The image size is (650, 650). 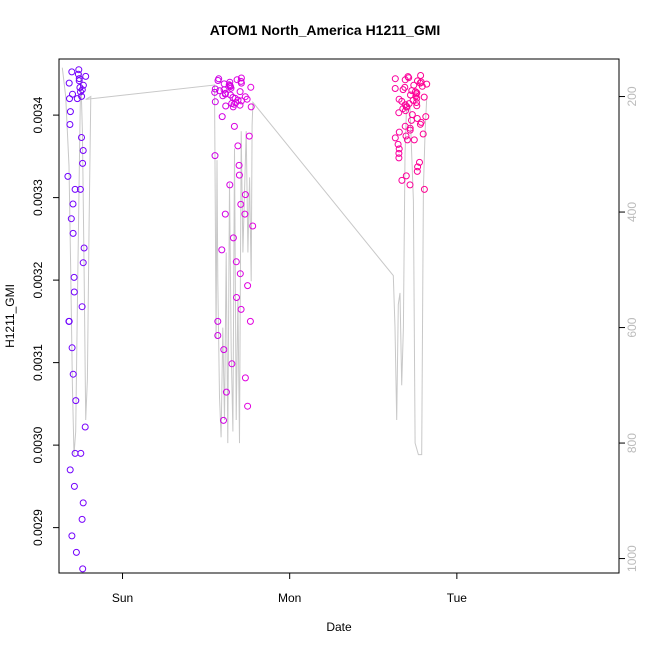 What do you see at coordinates (38, 444) in the screenshot?
I see `y-tick-label: 0.0030` at bounding box center [38, 444].